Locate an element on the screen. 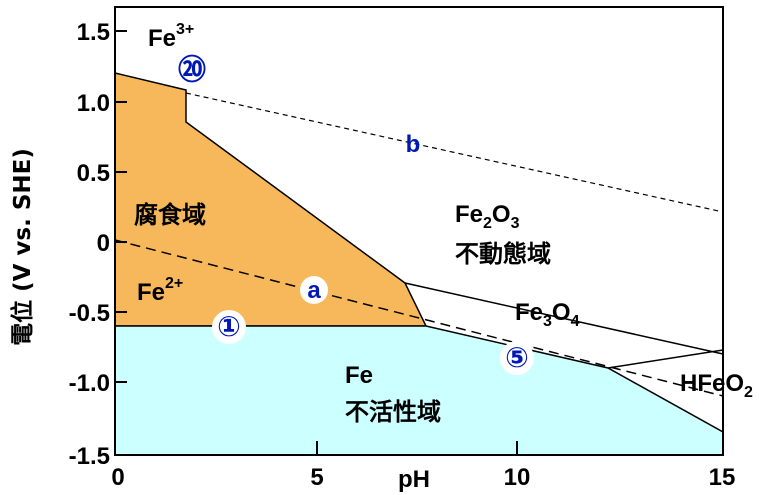  x-ticks is located at coordinates (417, 448).